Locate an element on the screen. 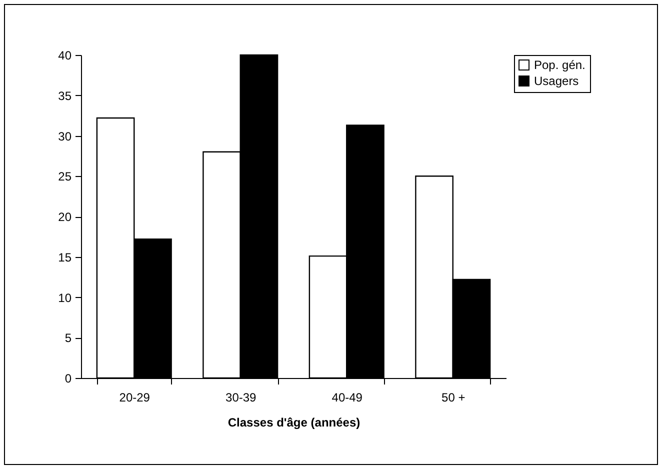 This screenshot has width=664, height=471. y-tick-label: 20 is located at coordinates (65, 217).